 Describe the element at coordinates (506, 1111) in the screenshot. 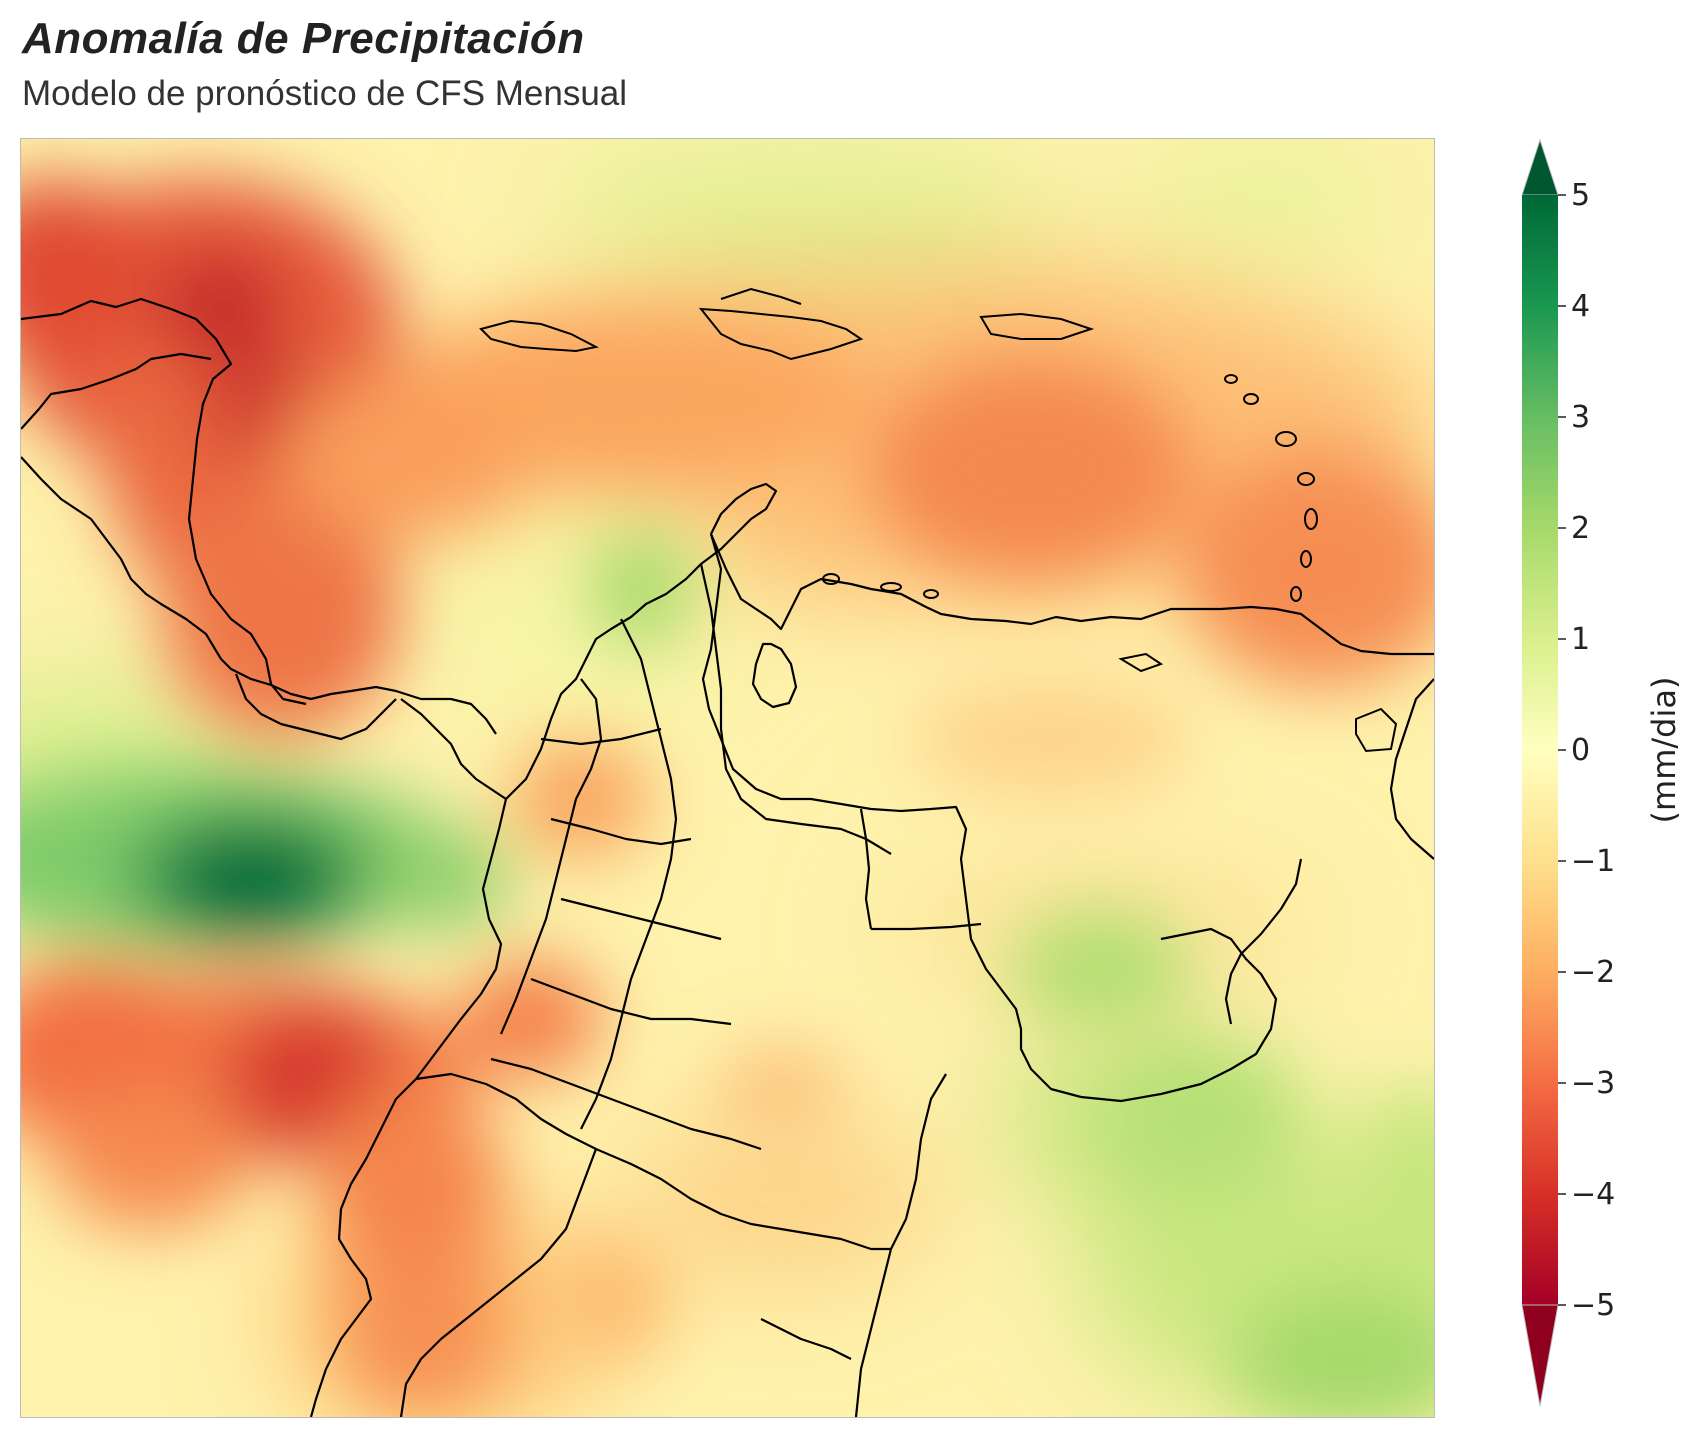

I see `border-colombia-ecuador` at that location.